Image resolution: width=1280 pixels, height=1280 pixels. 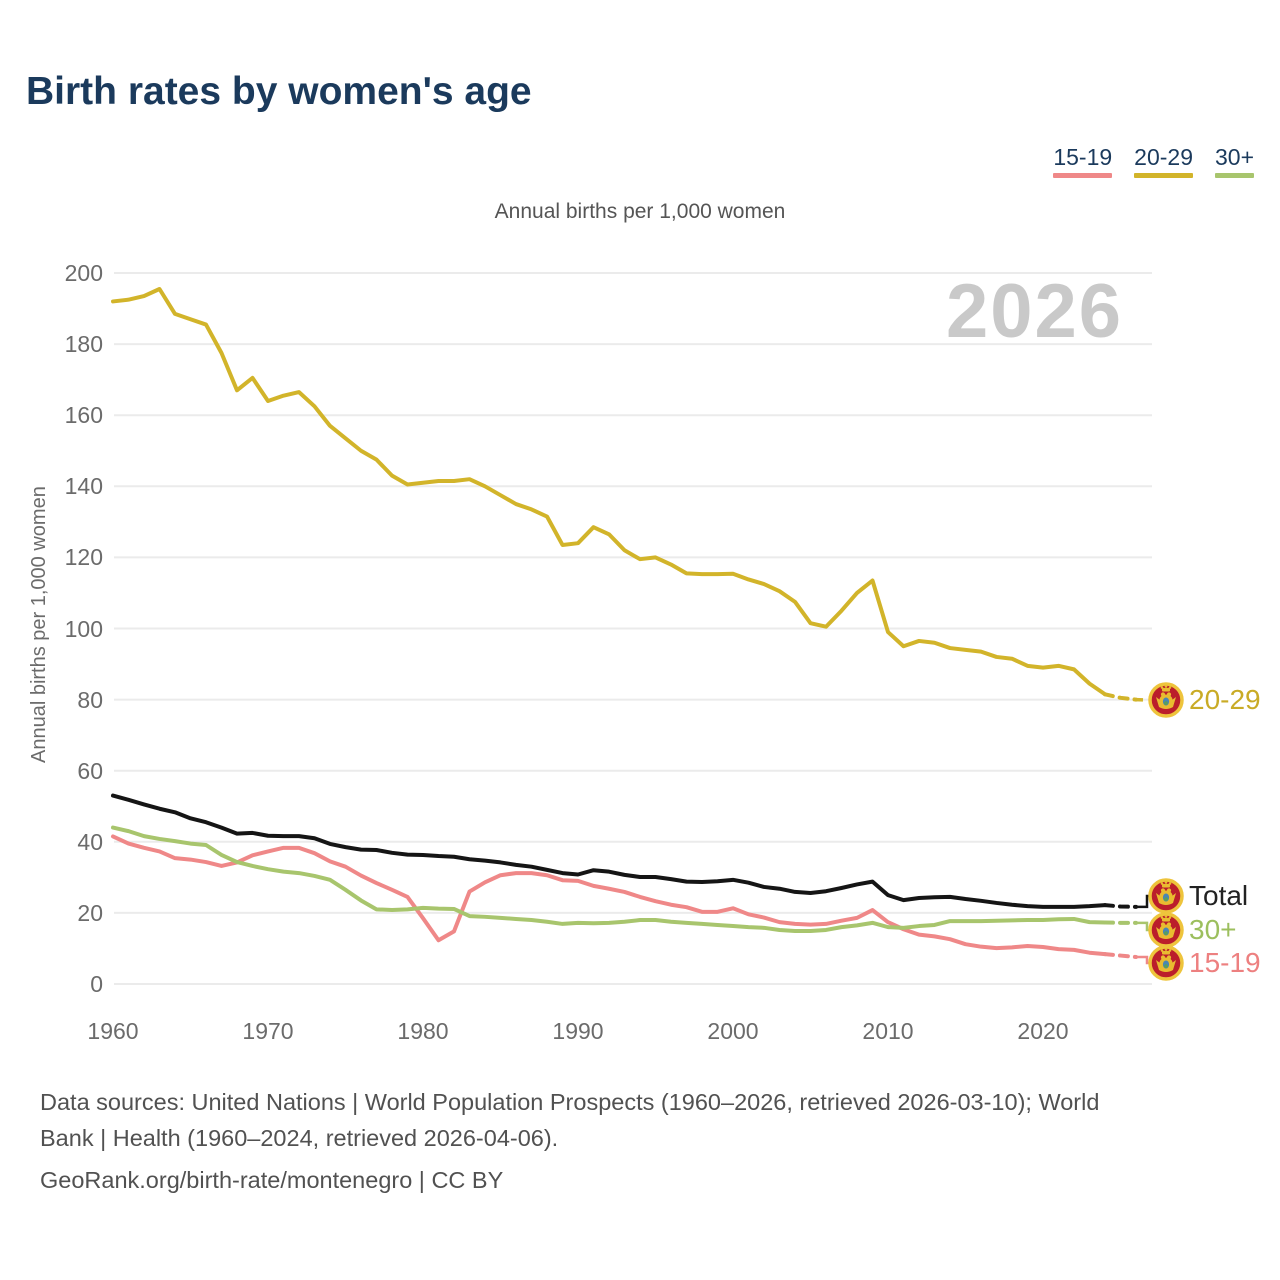 What do you see at coordinates (90, 770) in the screenshot?
I see `y-tick-60: 60` at bounding box center [90, 770].